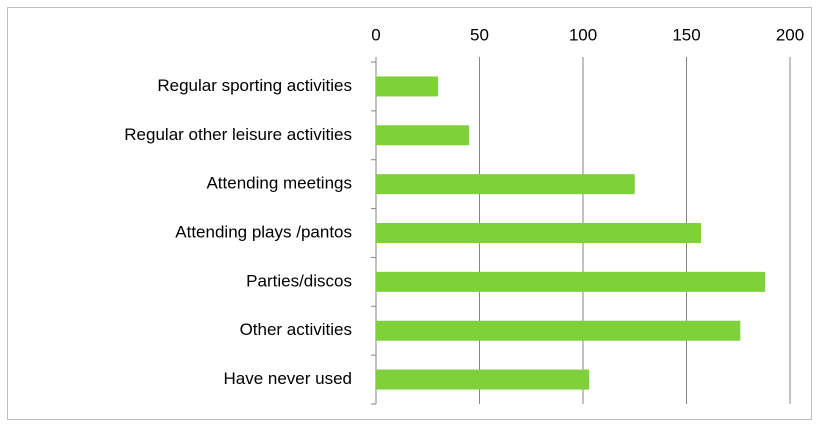 The width and height of the screenshot is (820, 428). What do you see at coordinates (686, 34) in the screenshot?
I see `x-tick-label: 150` at bounding box center [686, 34].